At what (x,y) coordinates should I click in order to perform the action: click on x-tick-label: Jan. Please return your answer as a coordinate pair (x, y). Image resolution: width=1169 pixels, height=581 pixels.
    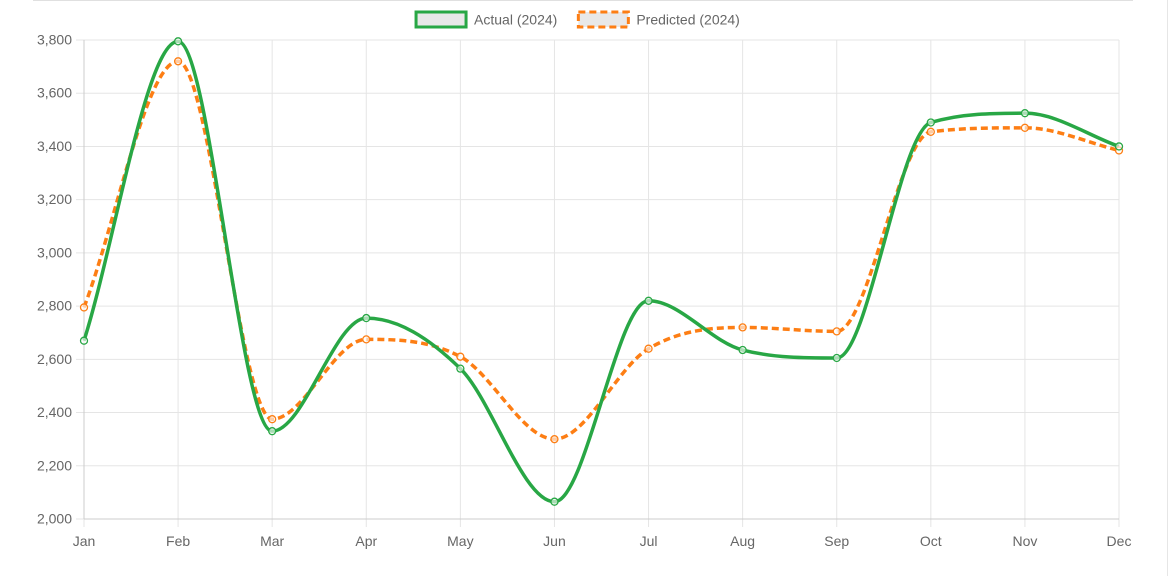
    Looking at the image, I should click on (84, 541).